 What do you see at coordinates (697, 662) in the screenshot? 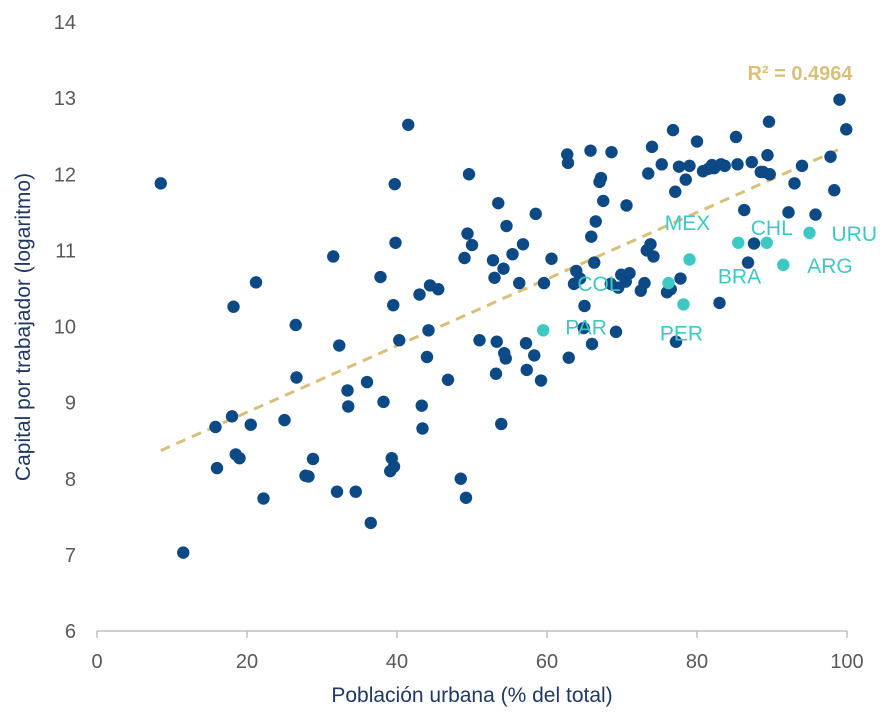
I see `x-tick-label: 80` at bounding box center [697, 662].